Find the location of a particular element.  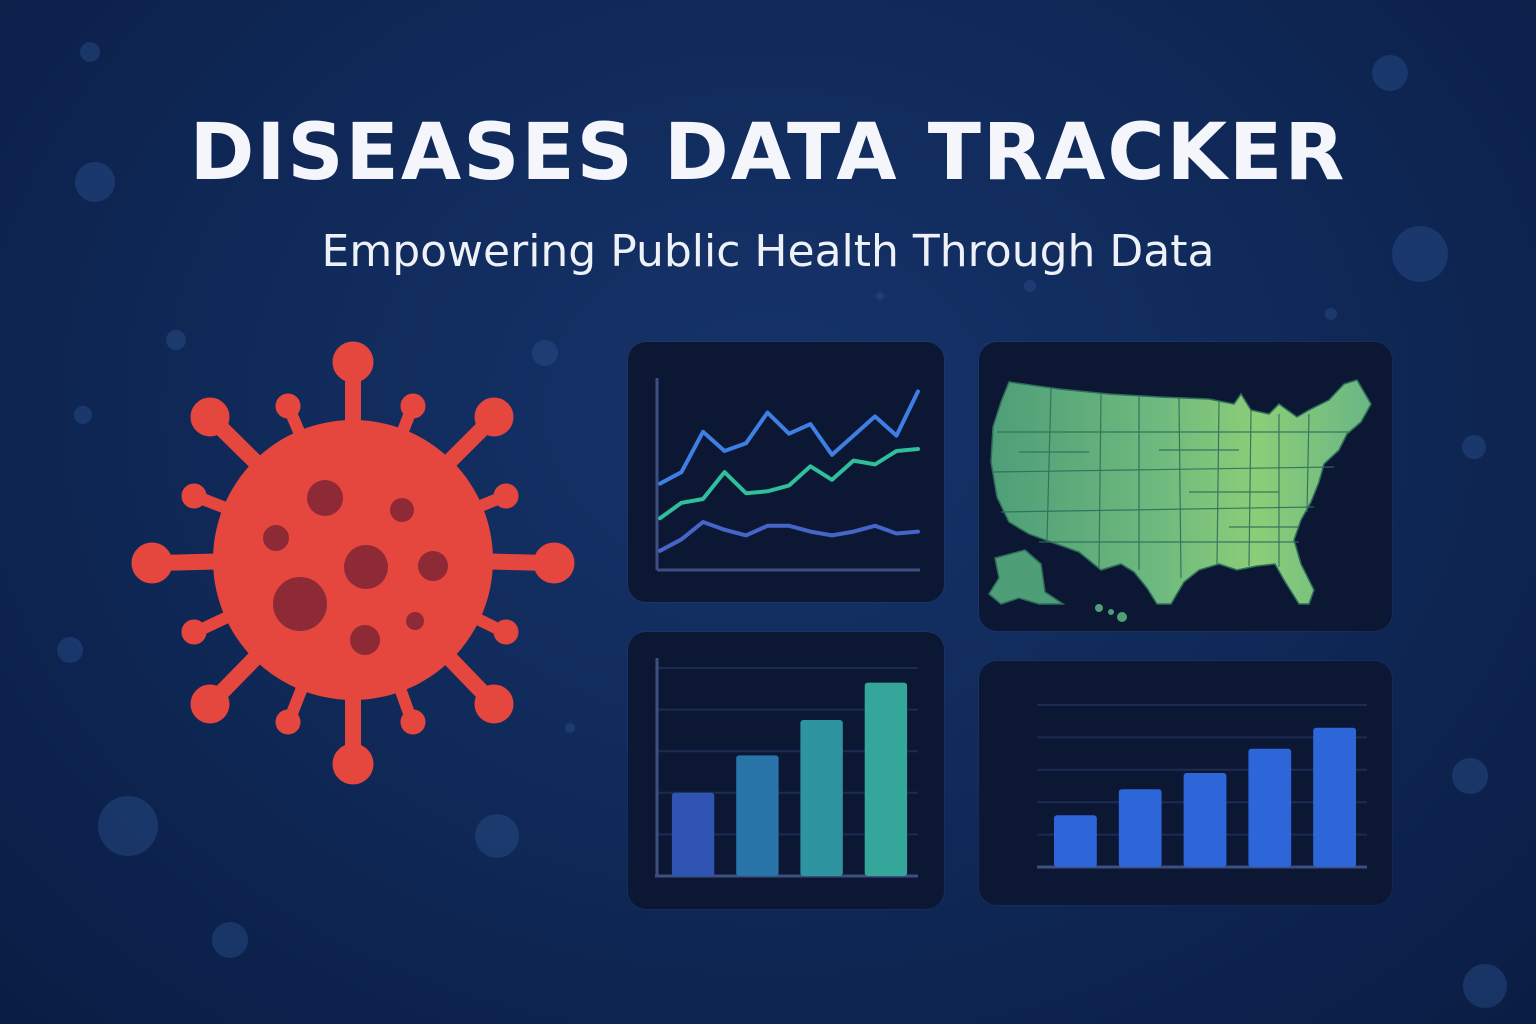

page-title: DISEASES DATA TRACKER is located at coordinates (768, 153).